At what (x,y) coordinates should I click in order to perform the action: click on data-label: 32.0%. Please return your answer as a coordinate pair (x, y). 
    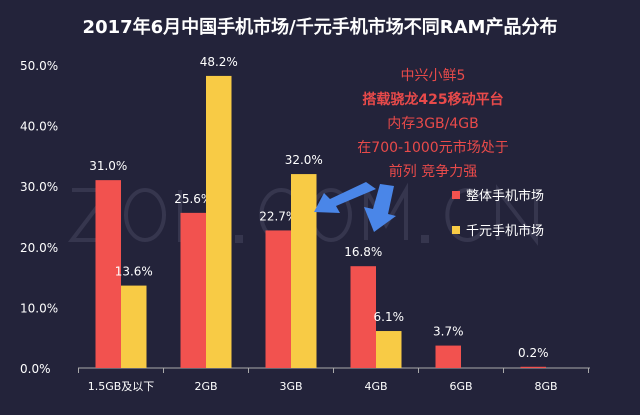
    Looking at the image, I should click on (304, 160).